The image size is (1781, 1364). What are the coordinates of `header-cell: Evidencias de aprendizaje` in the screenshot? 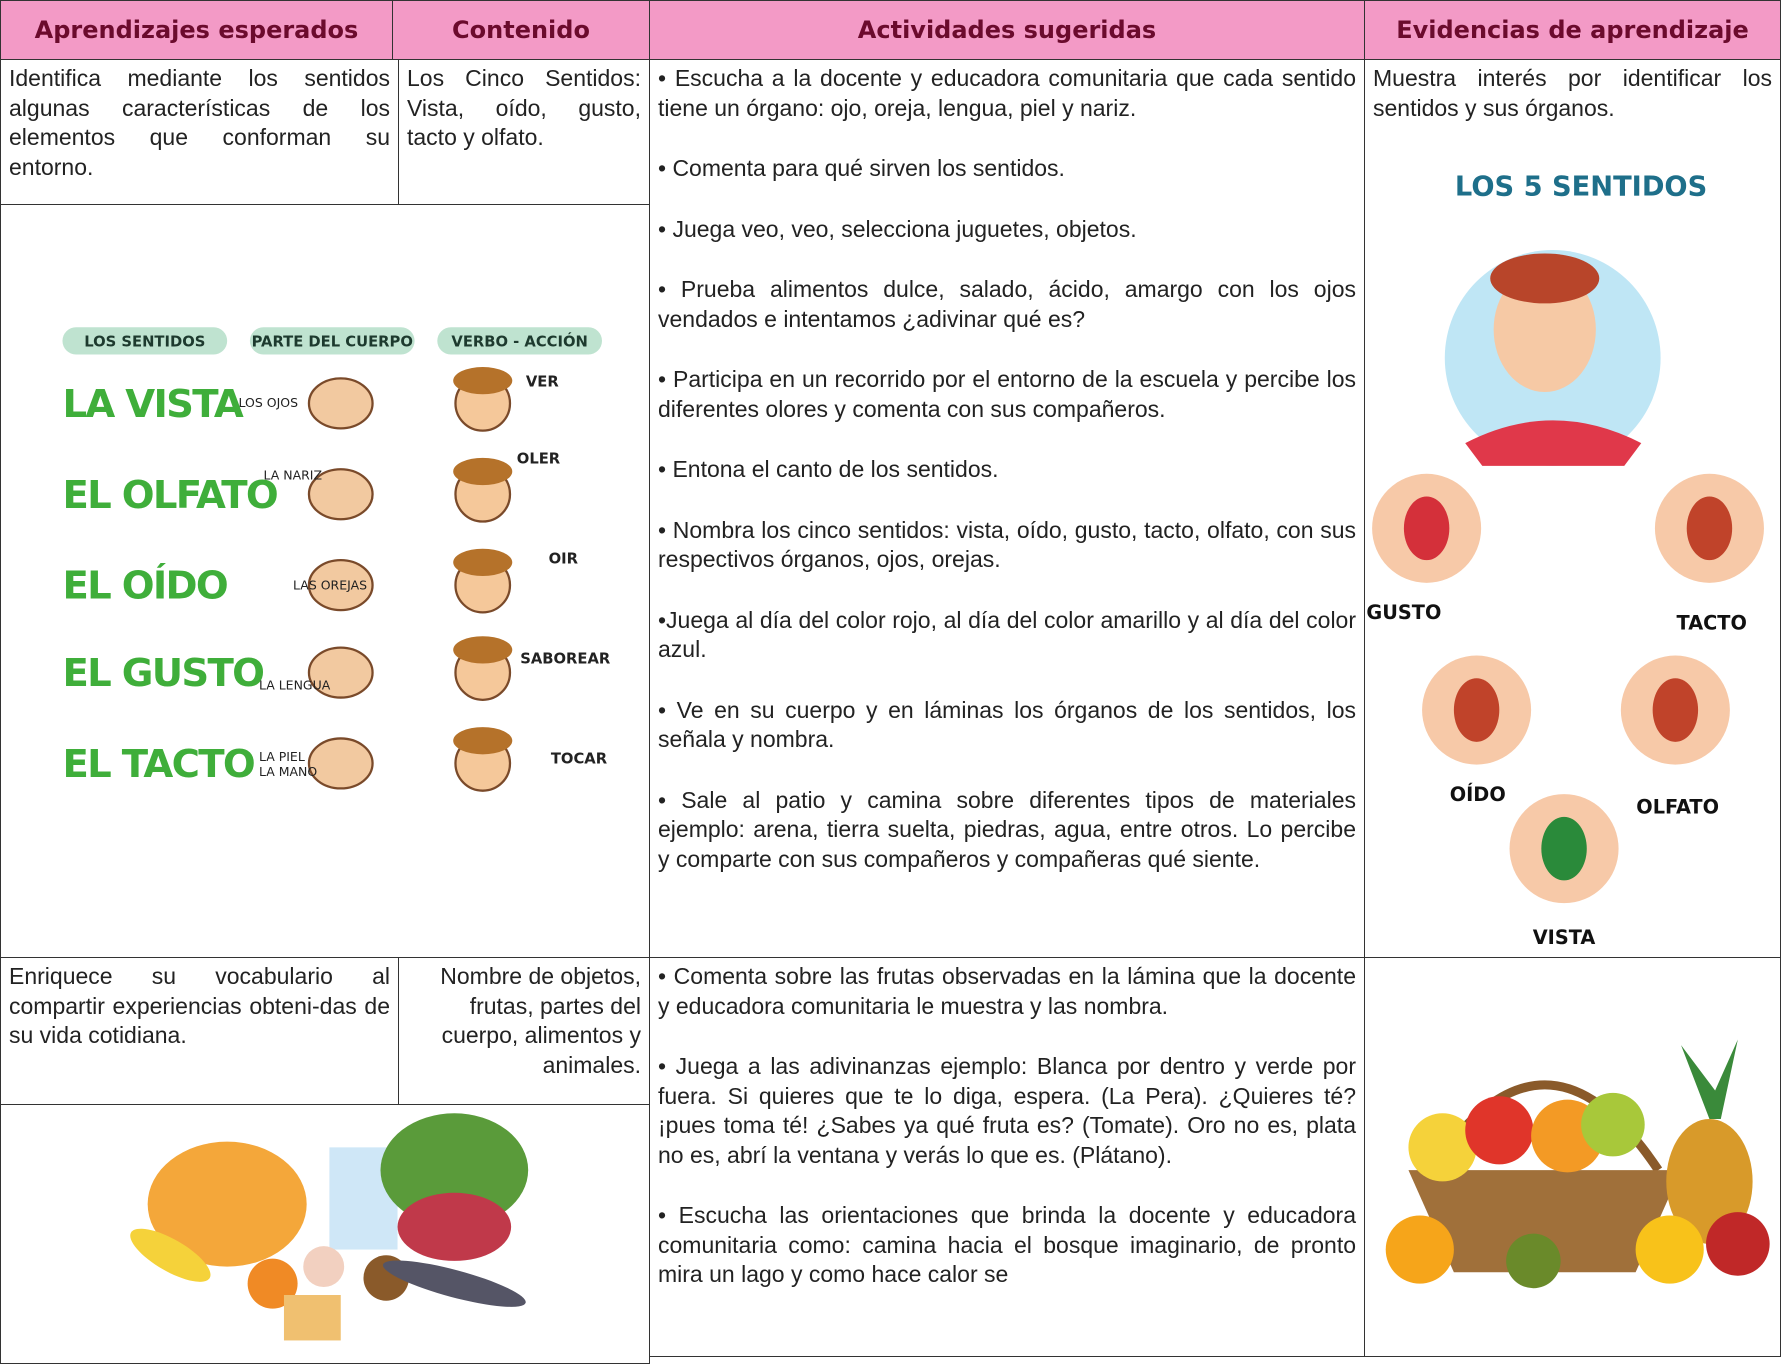 It's located at (1572, 30).